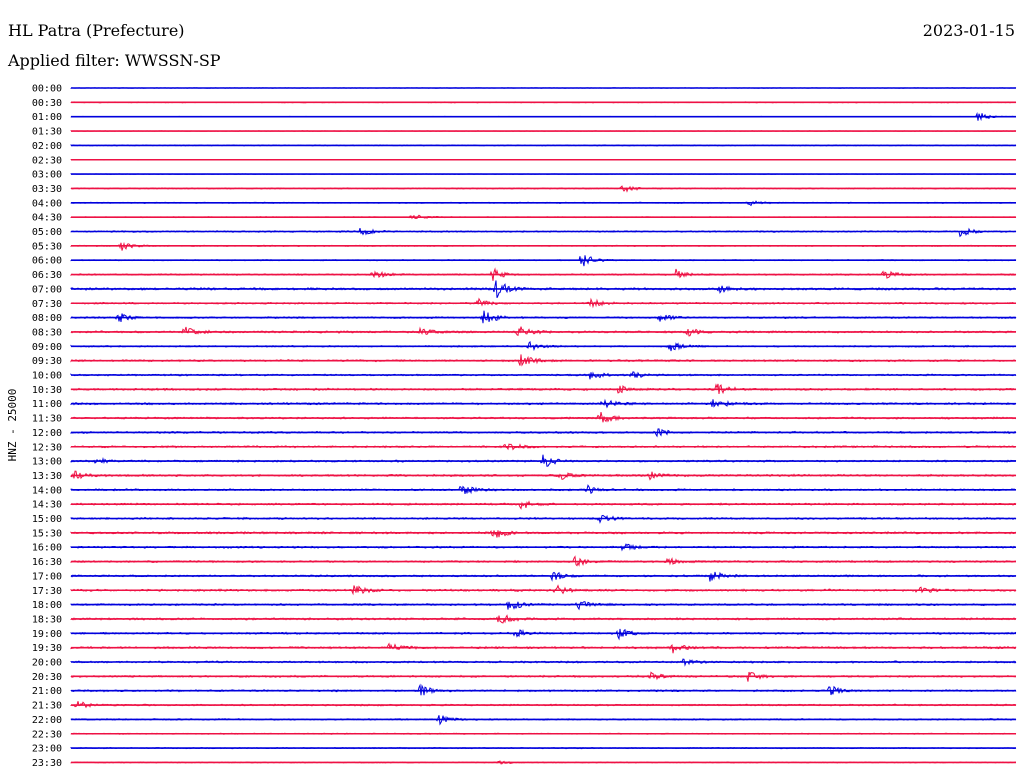  Describe the element at coordinates (47, 261) in the screenshot. I see `row-time-label: 06:00` at that location.